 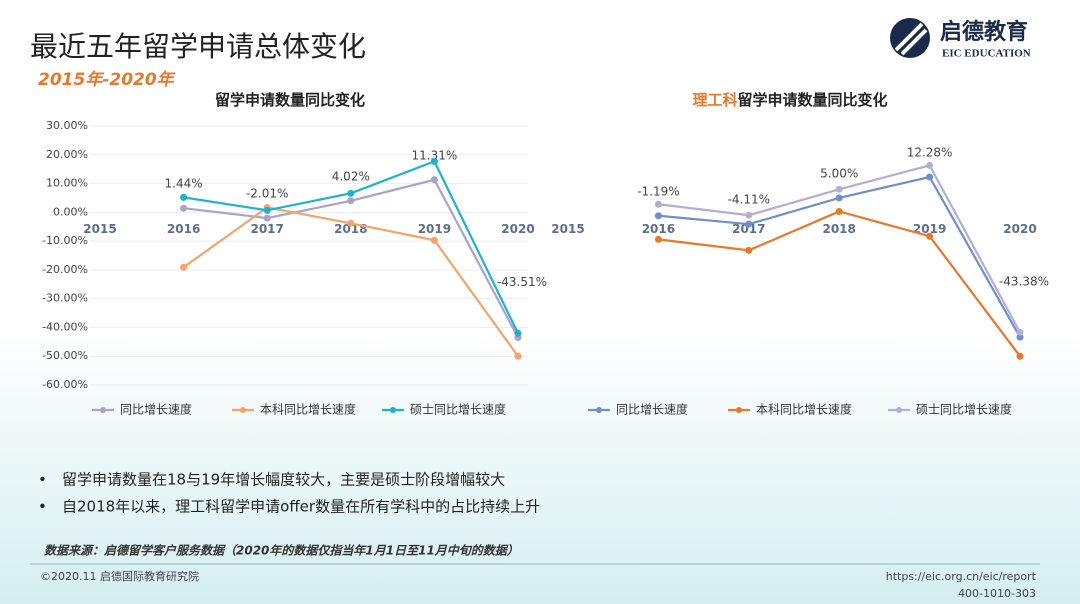 What do you see at coordinates (714, 100) in the screenshot?
I see `chart-title-part: 理工科` at bounding box center [714, 100].